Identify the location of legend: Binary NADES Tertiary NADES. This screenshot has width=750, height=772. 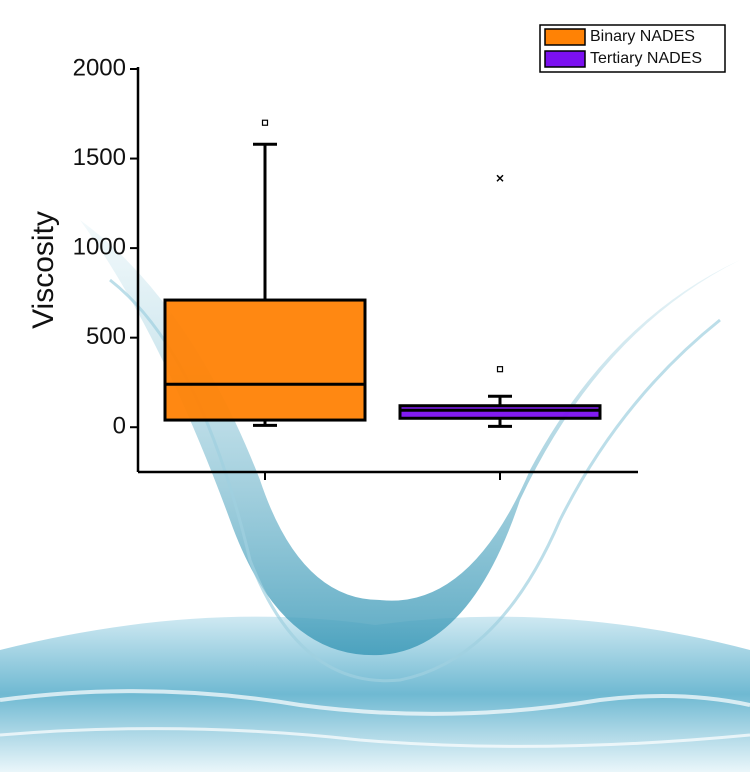
(632, 48).